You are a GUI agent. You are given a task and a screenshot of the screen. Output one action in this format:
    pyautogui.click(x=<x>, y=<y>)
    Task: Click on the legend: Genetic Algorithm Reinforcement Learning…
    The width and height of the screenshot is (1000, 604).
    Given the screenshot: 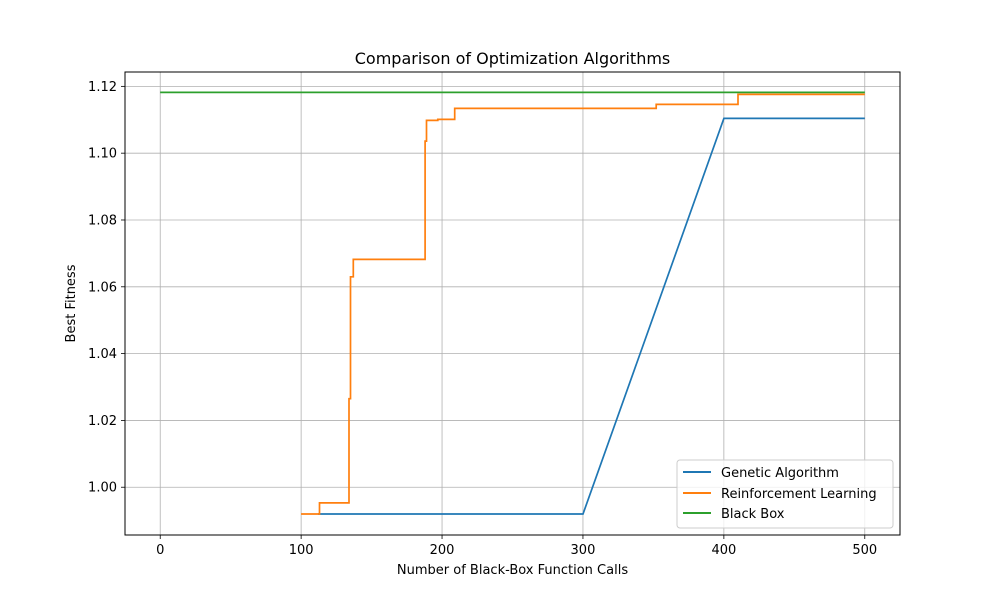 What is the action you would take?
    pyautogui.click(x=785, y=494)
    